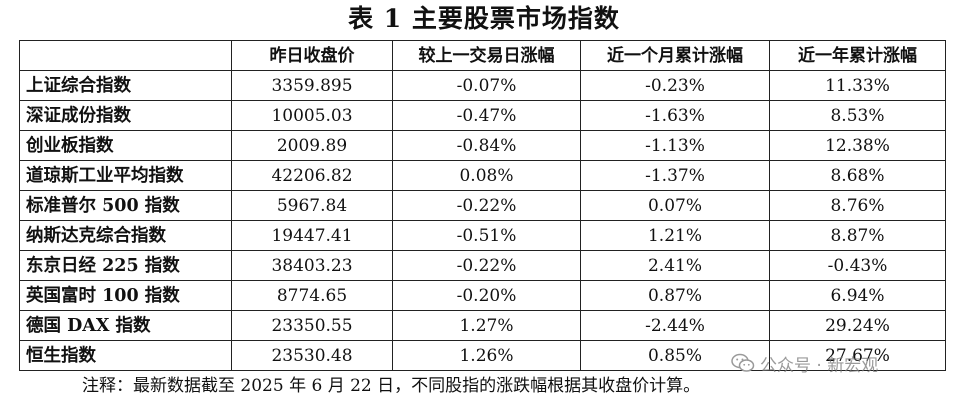 The height and width of the screenshot is (407, 968). Describe the element at coordinates (312, 175) in the screenshot. I see `cell-close-price: 42206.82` at that location.